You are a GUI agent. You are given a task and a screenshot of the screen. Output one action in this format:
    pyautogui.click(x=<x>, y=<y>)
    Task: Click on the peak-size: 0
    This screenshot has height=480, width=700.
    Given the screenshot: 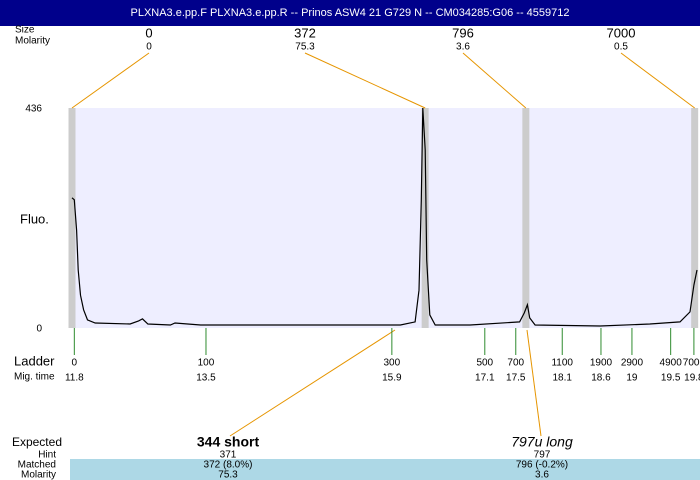 What is the action you would take?
    pyautogui.click(x=148, y=32)
    